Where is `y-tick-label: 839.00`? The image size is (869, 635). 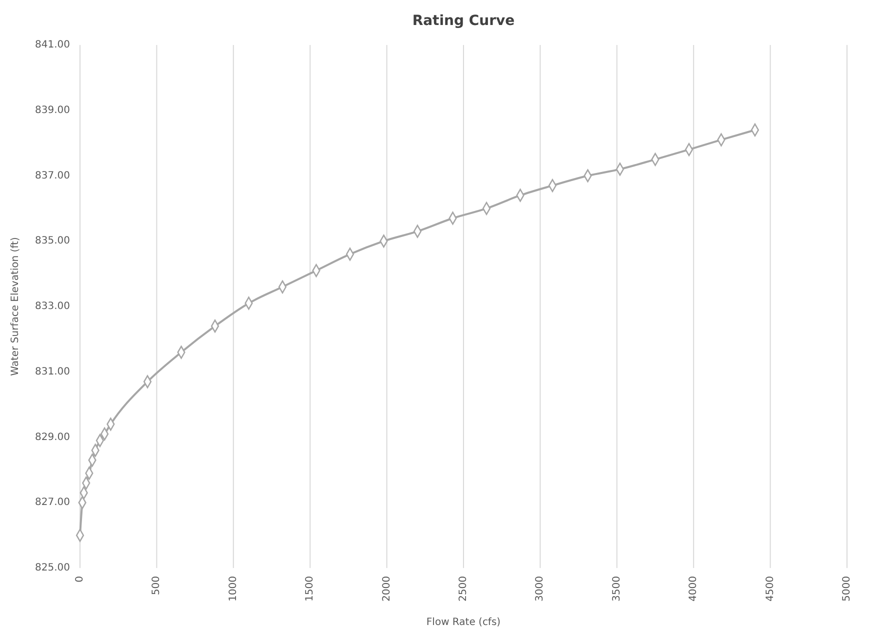
y-tick-label: 839.00 is located at coordinates (52, 110).